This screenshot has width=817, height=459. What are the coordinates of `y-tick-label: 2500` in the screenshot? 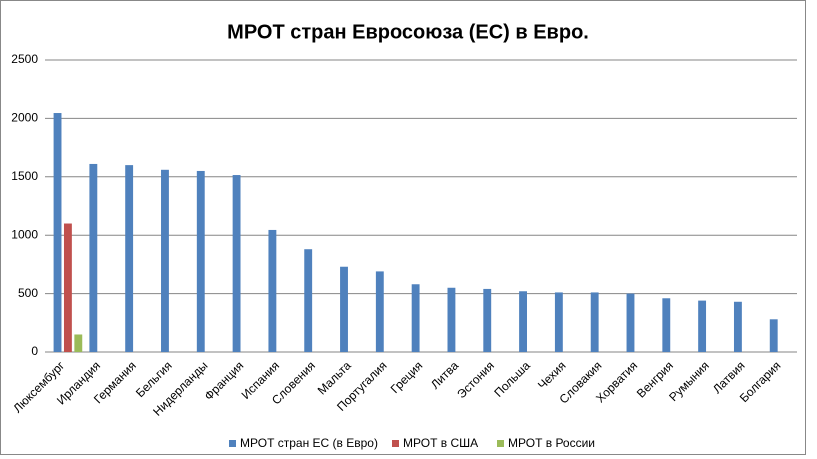 It's located at (24, 59).